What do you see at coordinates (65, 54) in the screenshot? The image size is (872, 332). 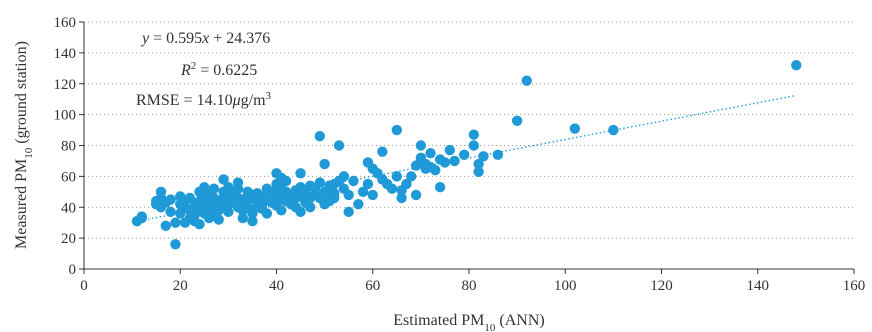 I see `y-tick-label: 140` at bounding box center [65, 54].